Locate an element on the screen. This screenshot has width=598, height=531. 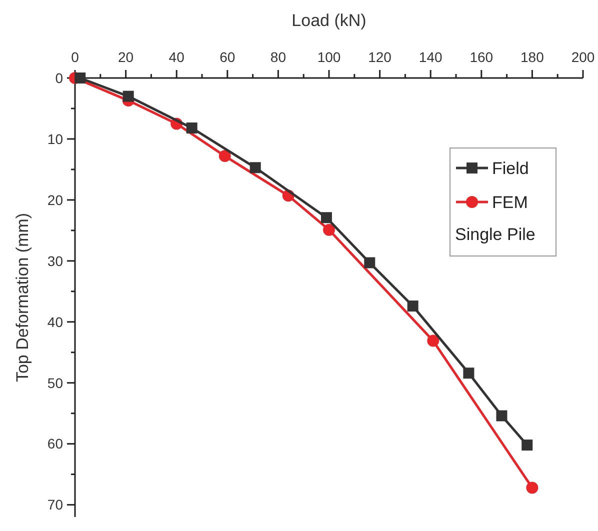
x-tick-label: 200 is located at coordinates (583, 57).